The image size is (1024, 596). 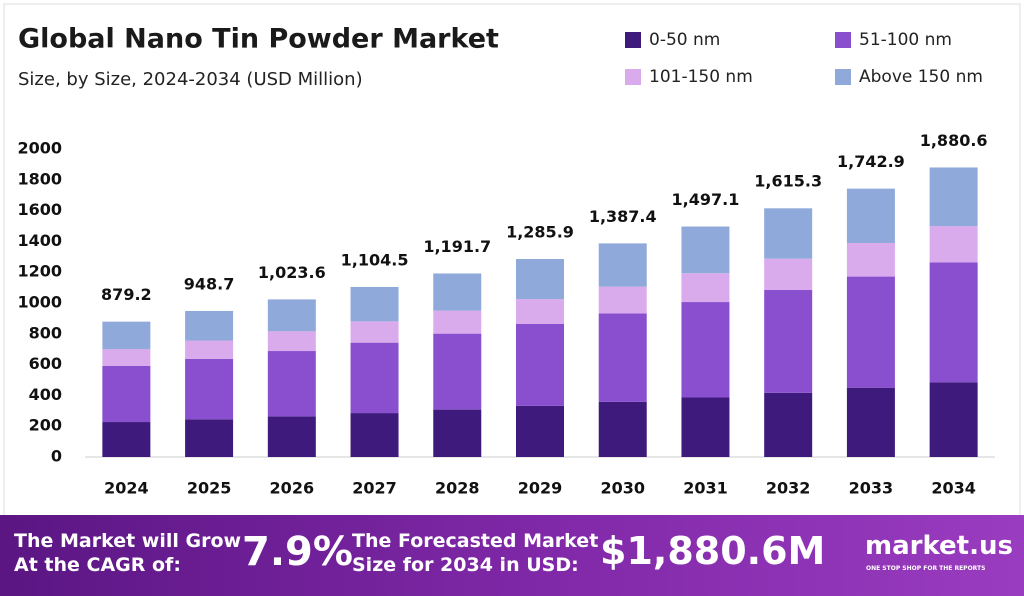 I want to click on forecast-value: $1,880.6M, so click(x=713, y=551).